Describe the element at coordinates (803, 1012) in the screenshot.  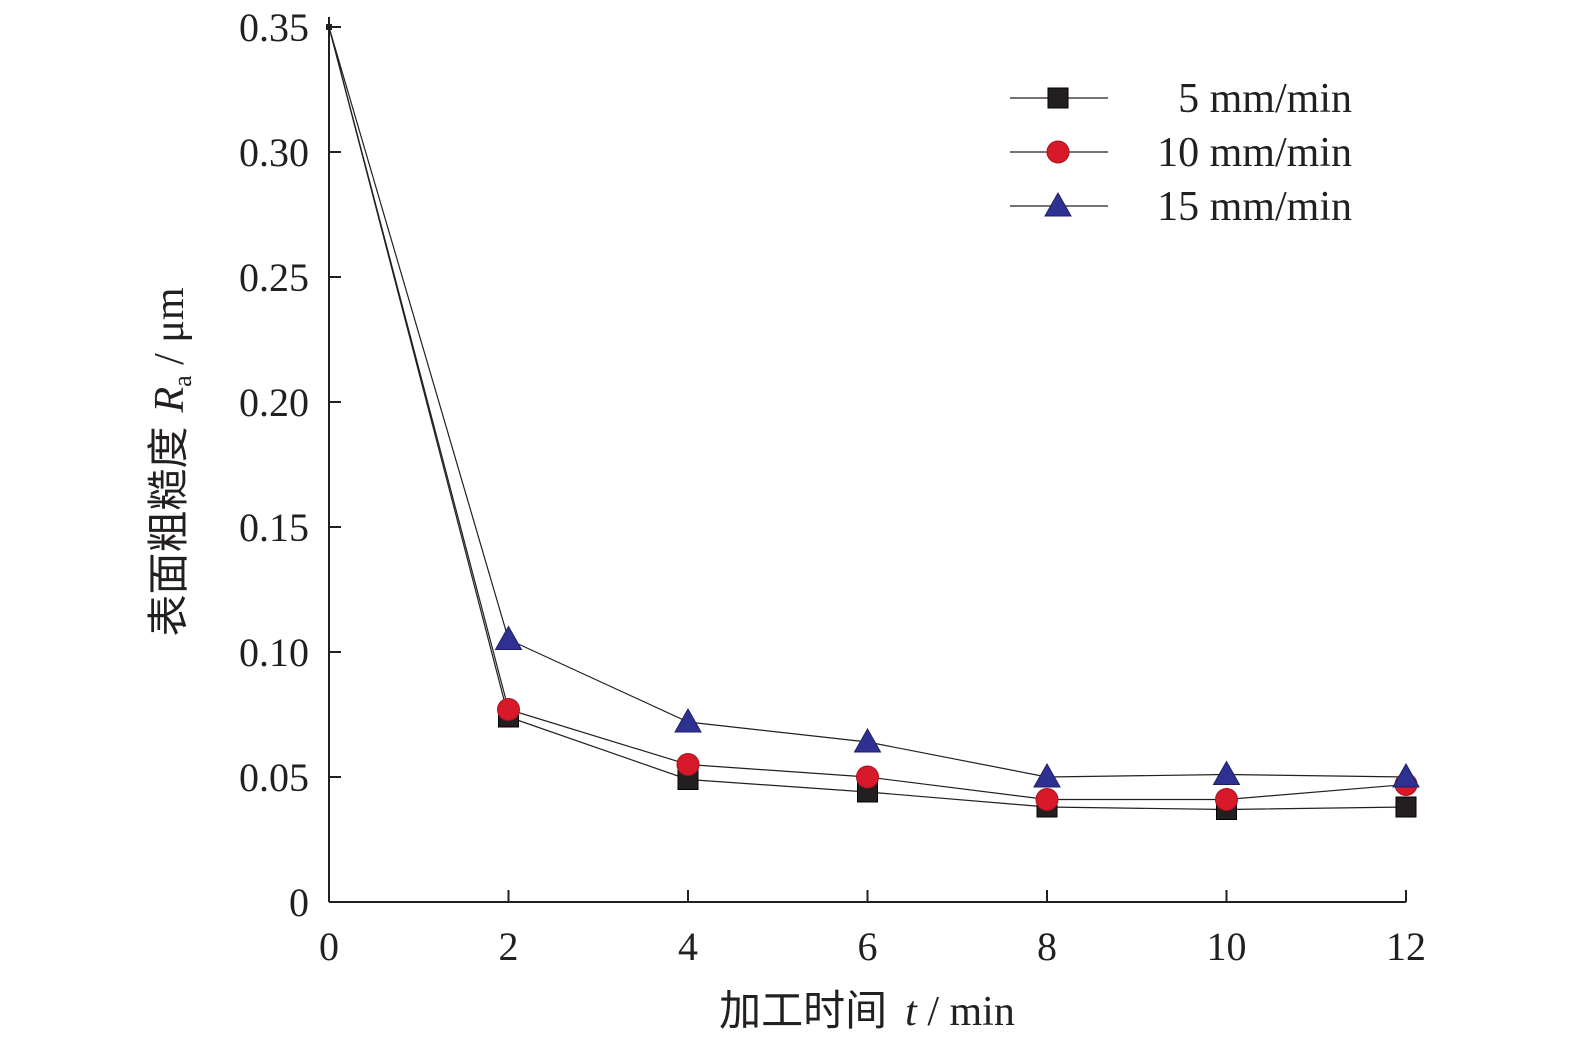
I see `x-axis-title-text: 加工时间` at that location.